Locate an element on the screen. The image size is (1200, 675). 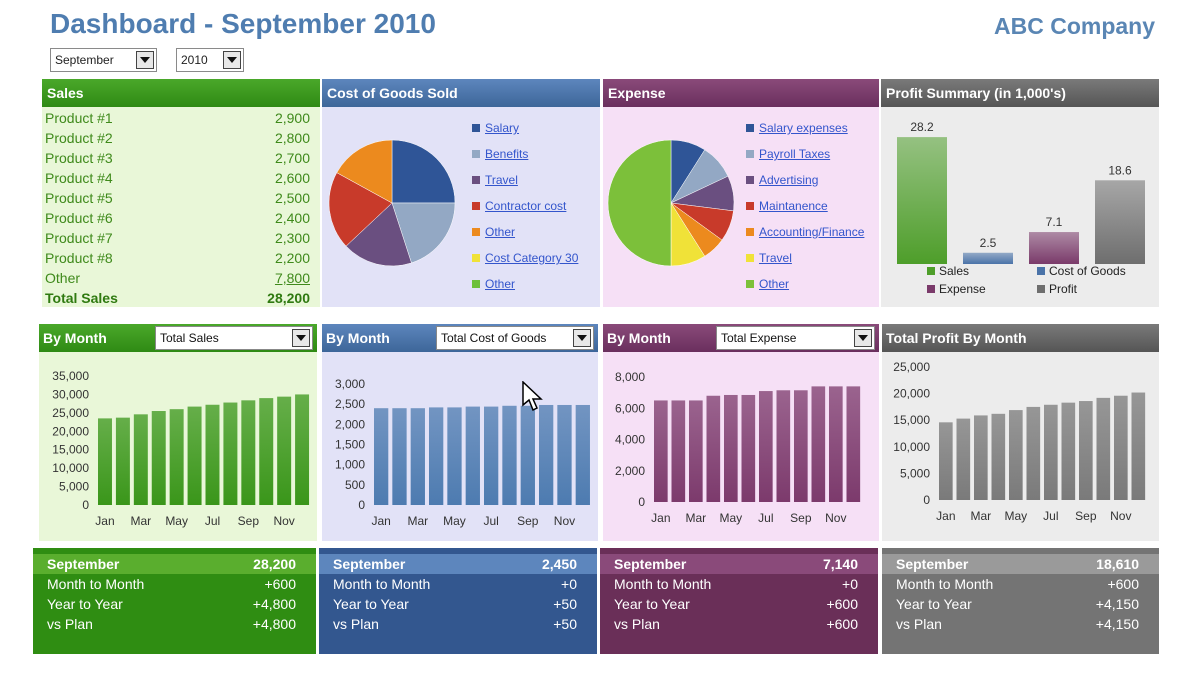
x-tick-label: Jan is located at coordinates (380, 521).